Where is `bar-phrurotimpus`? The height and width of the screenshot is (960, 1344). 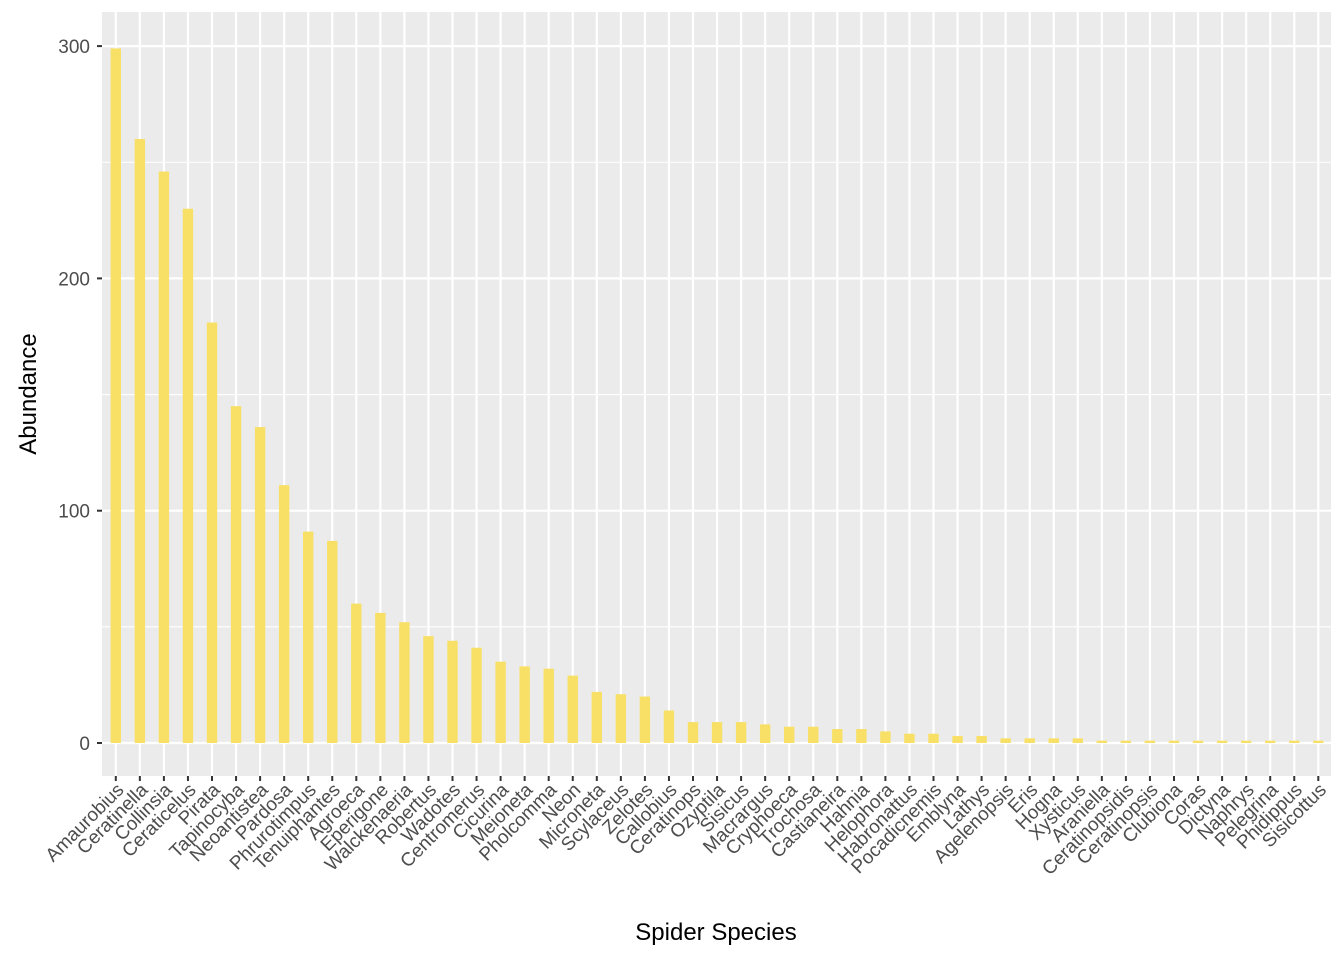 bar-phrurotimpus is located at coordinates (308, 637).